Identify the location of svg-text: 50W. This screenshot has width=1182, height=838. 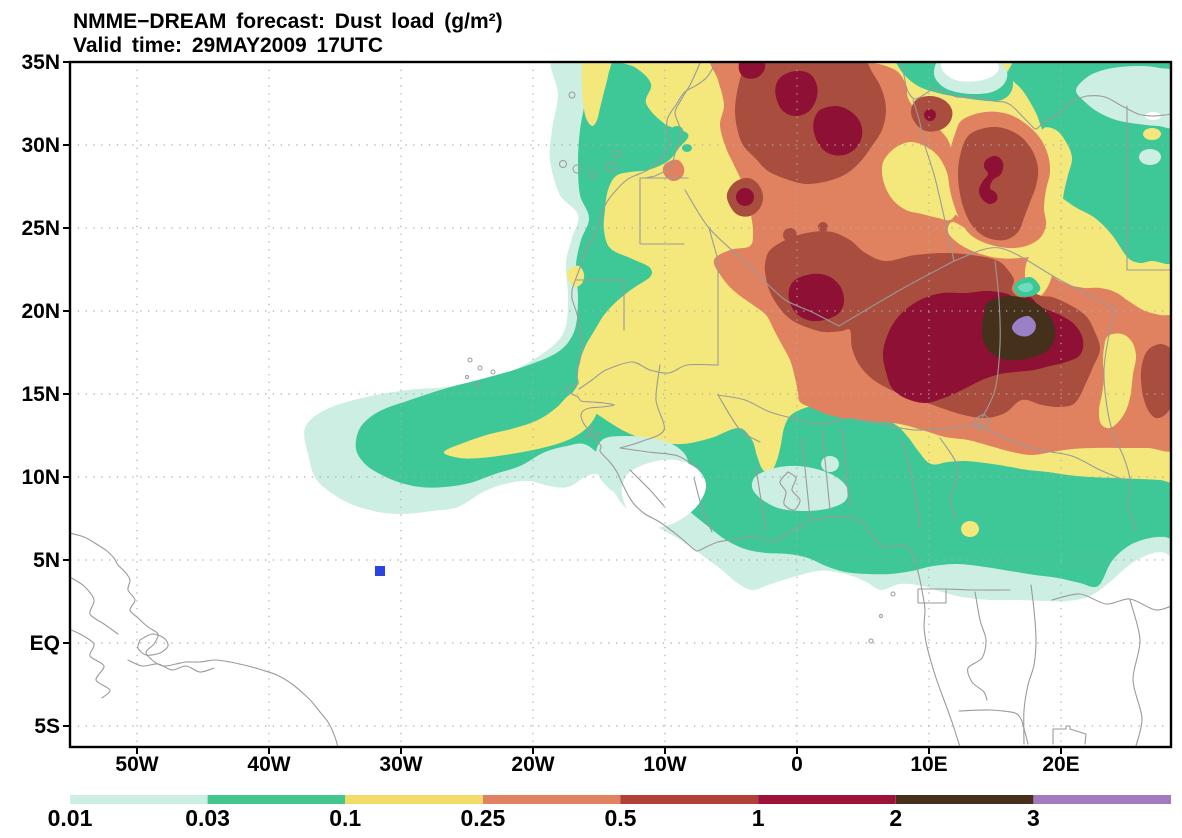
(136, 764).